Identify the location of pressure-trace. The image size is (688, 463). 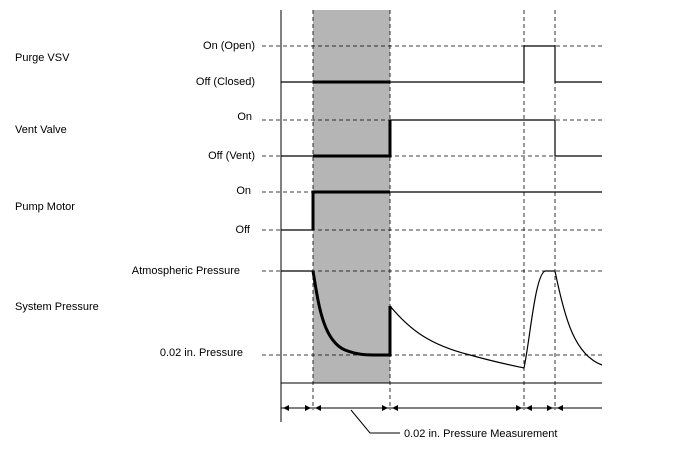
(496, 319).